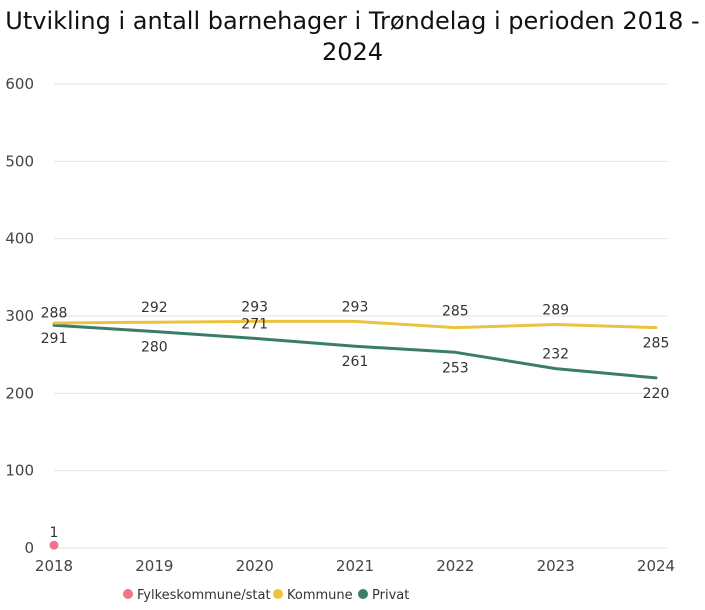 Image resolution: width=705 pixels, height=610 pixels. I want to click on data-label-privat-2023: 232, so click(555, 355).